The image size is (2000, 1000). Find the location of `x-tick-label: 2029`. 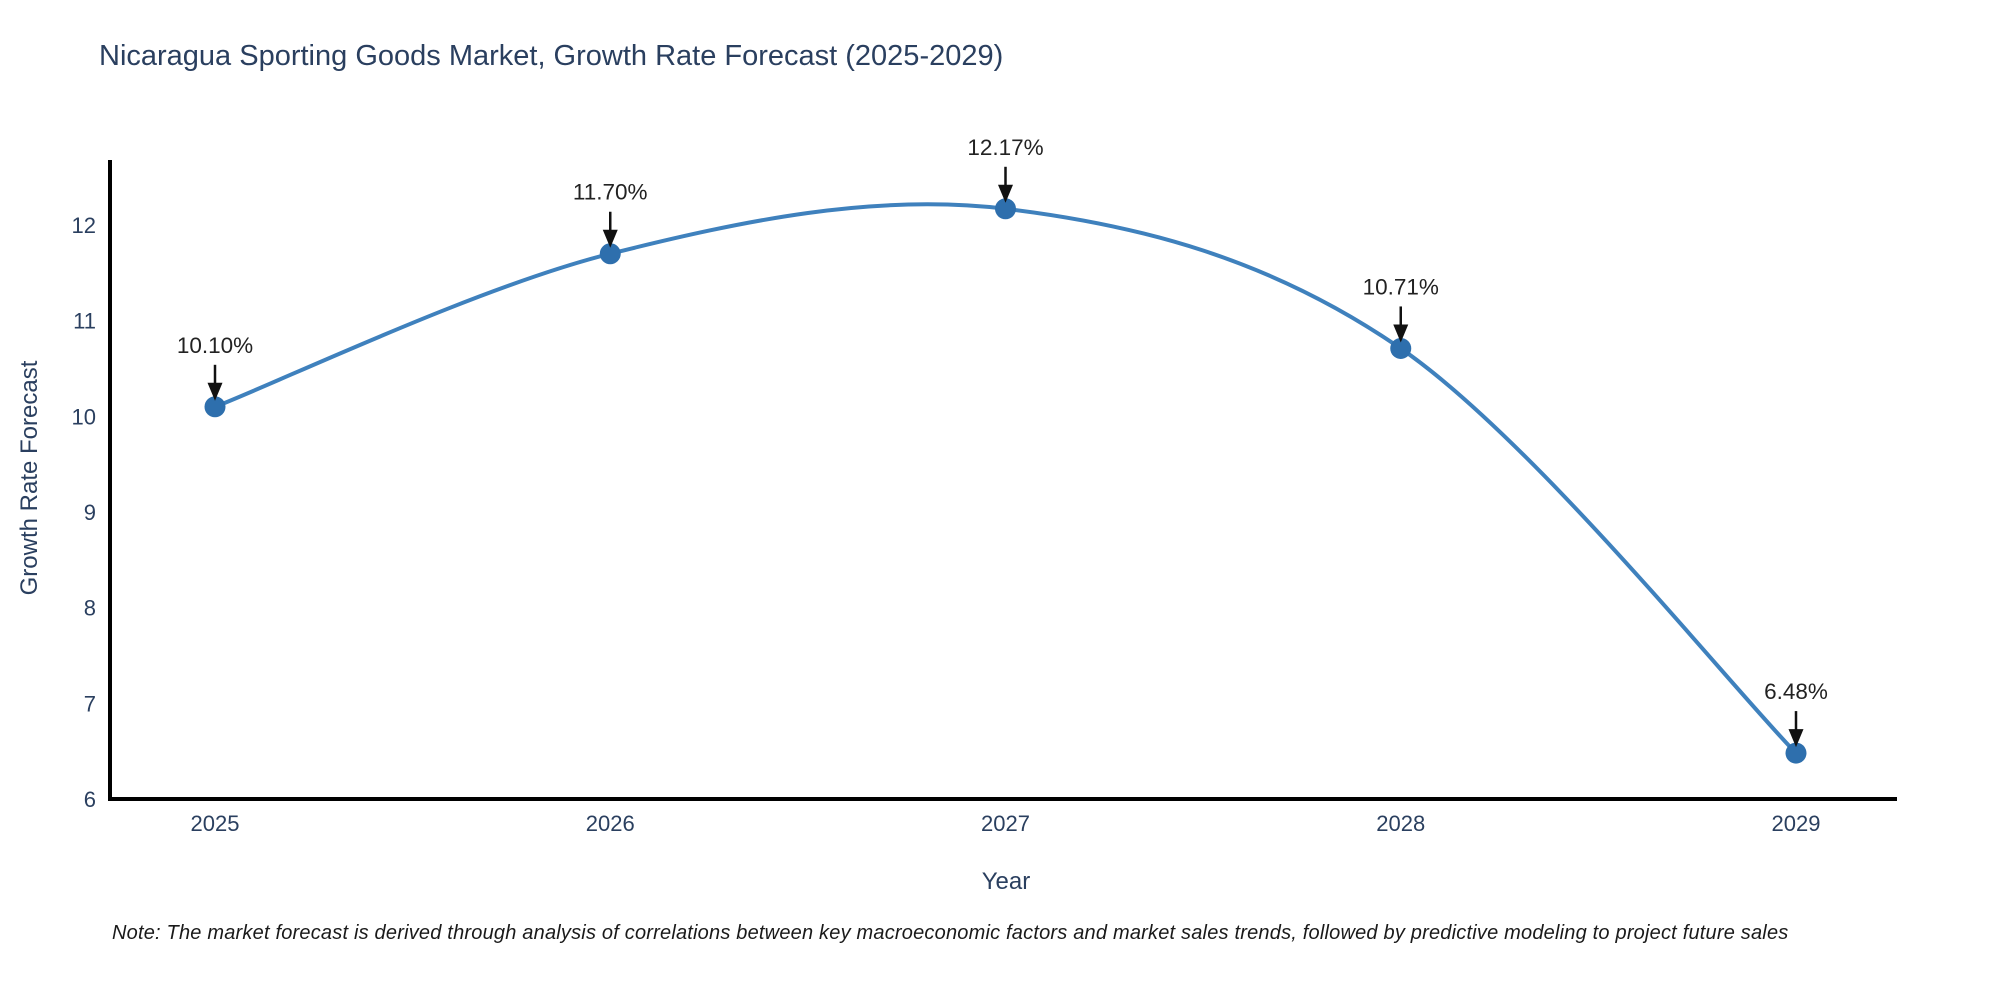

x-tick-label: 2029 is located at coordinates (1796, 823).